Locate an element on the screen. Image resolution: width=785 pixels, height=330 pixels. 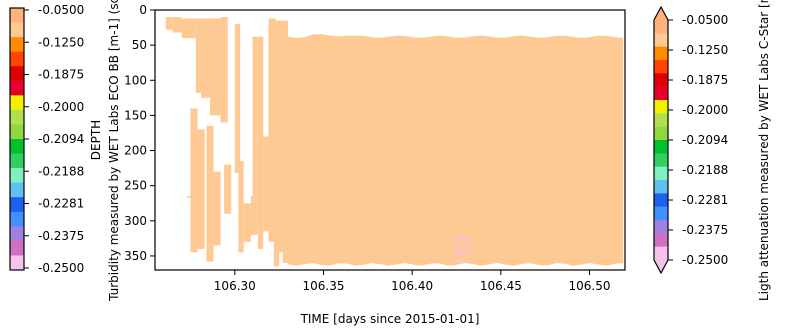
x-tick-label: 106.35 is located at coordinates (323, 286).